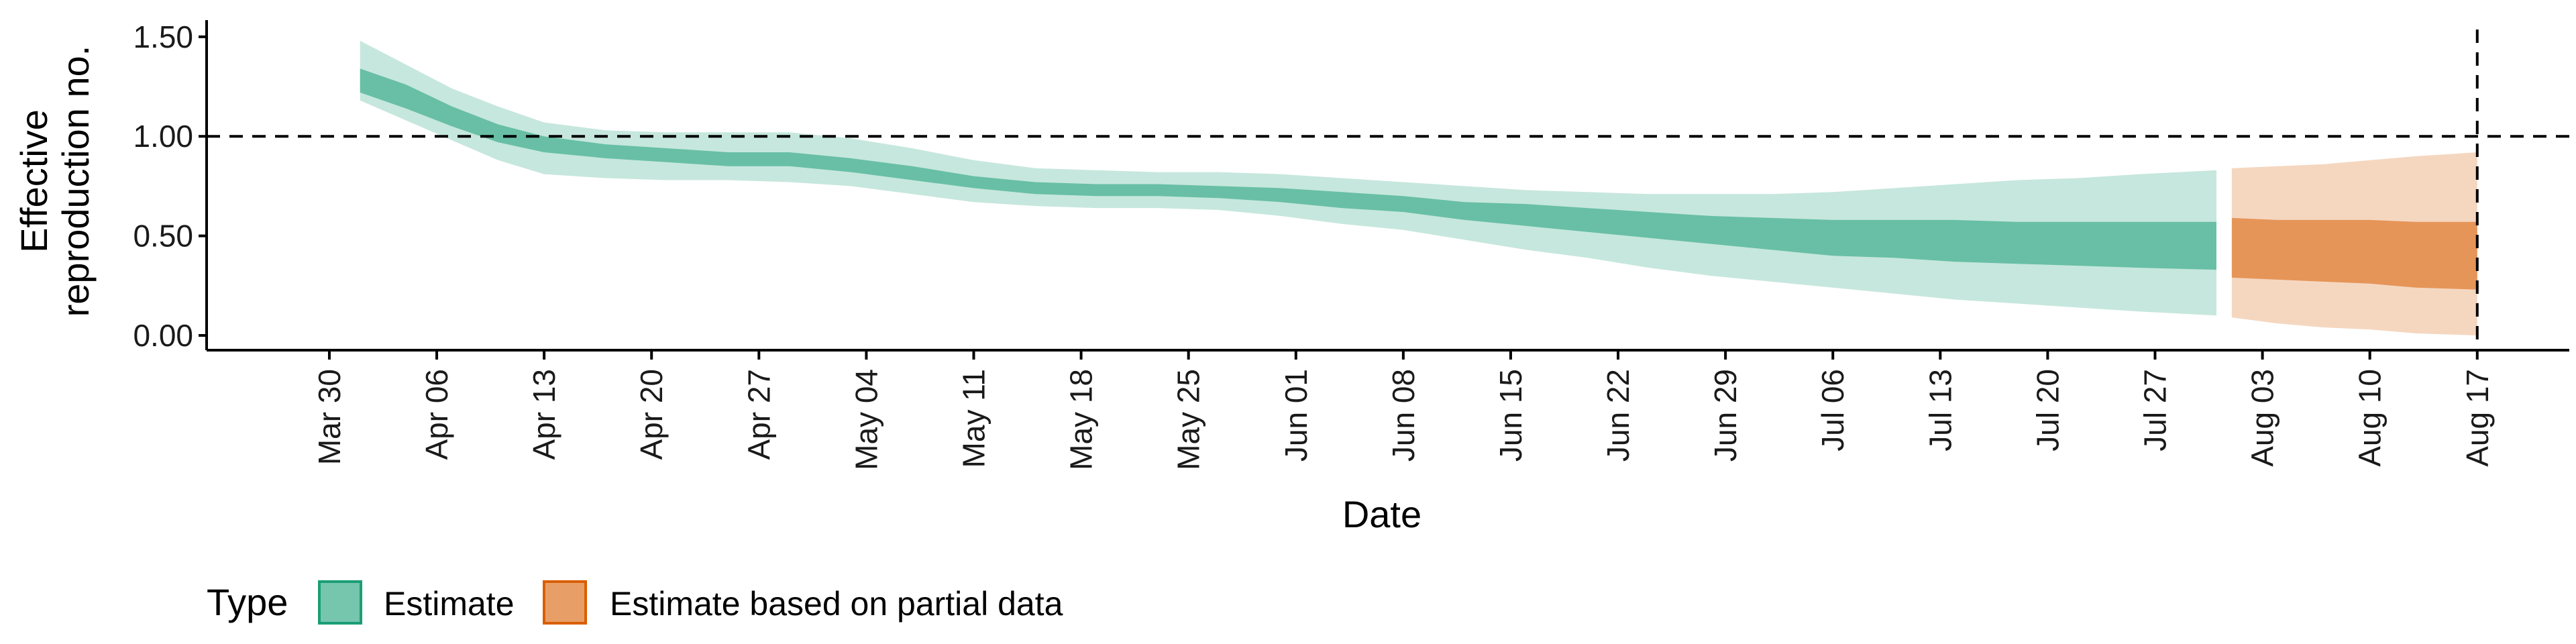 Image resolution: width=2576 pixels, height=644 pixels. I want to click on x-tick-label: Mar 30, so click(329, 417).